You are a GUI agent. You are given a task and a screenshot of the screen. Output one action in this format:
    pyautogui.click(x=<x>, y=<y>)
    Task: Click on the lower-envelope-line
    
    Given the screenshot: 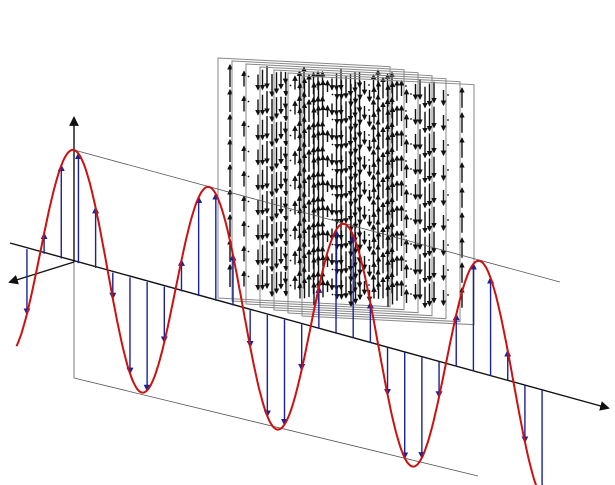 What is the action you would take?
    pyautogui.click(x=276, y=427)
    